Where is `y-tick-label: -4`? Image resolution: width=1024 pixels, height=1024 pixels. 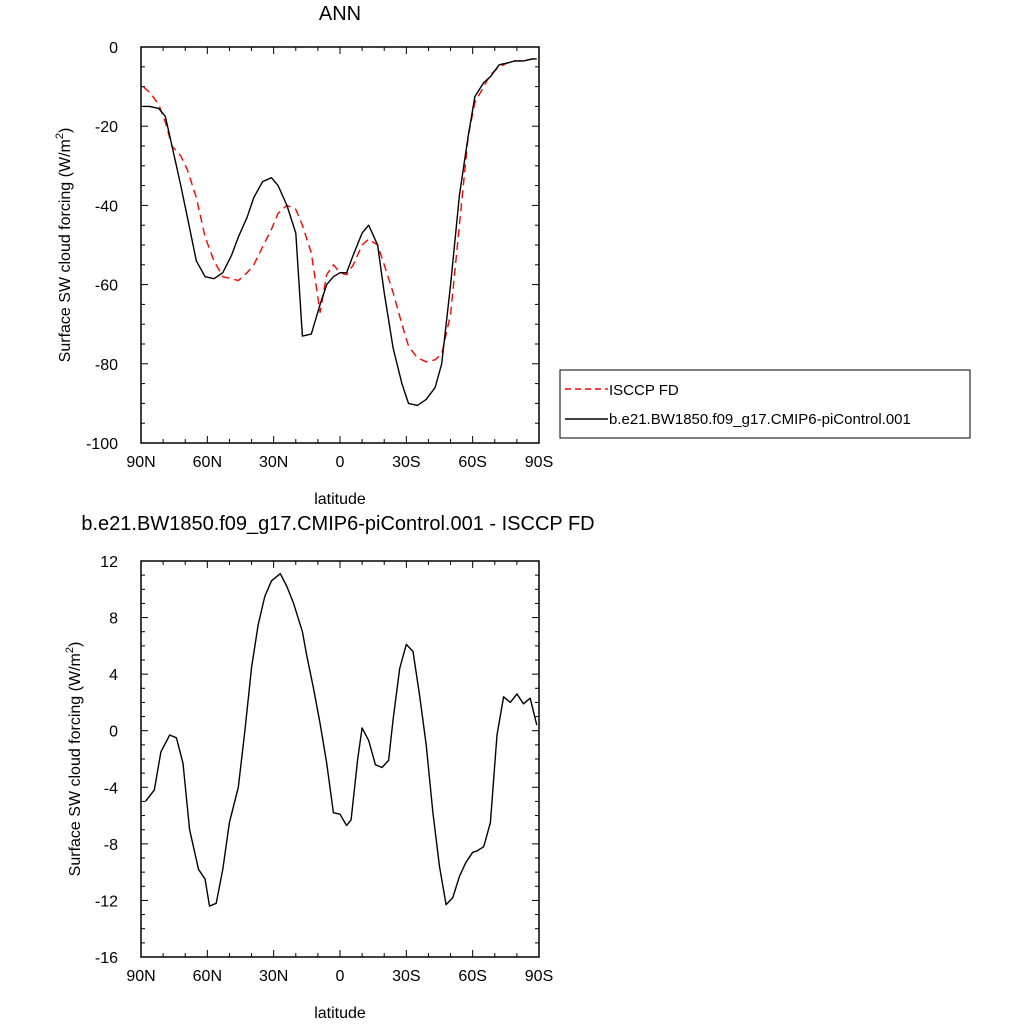 y-tick-label: -4 is located at coordinates (111, 788).